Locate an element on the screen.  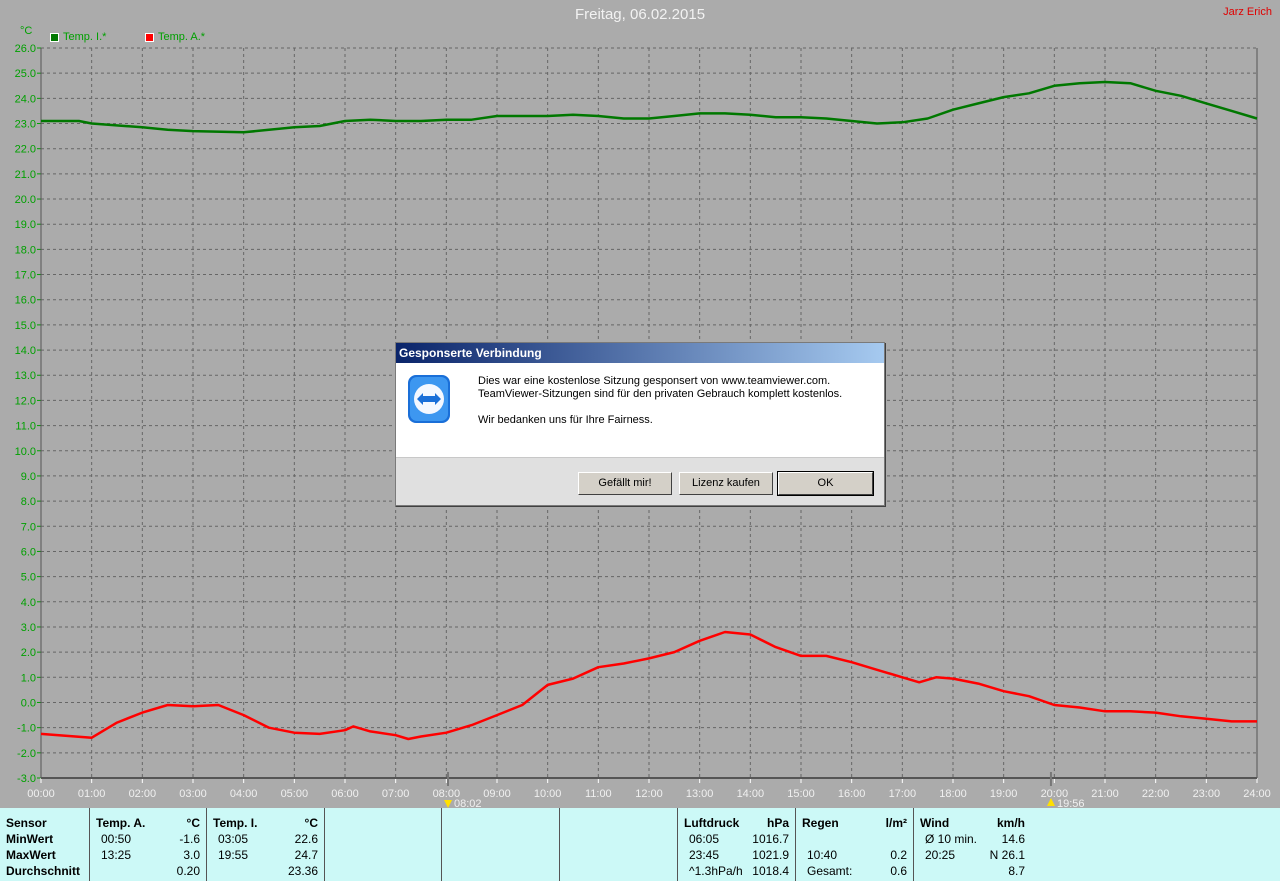
stats-row: Wind km/h is located at coordinates (972, 823).